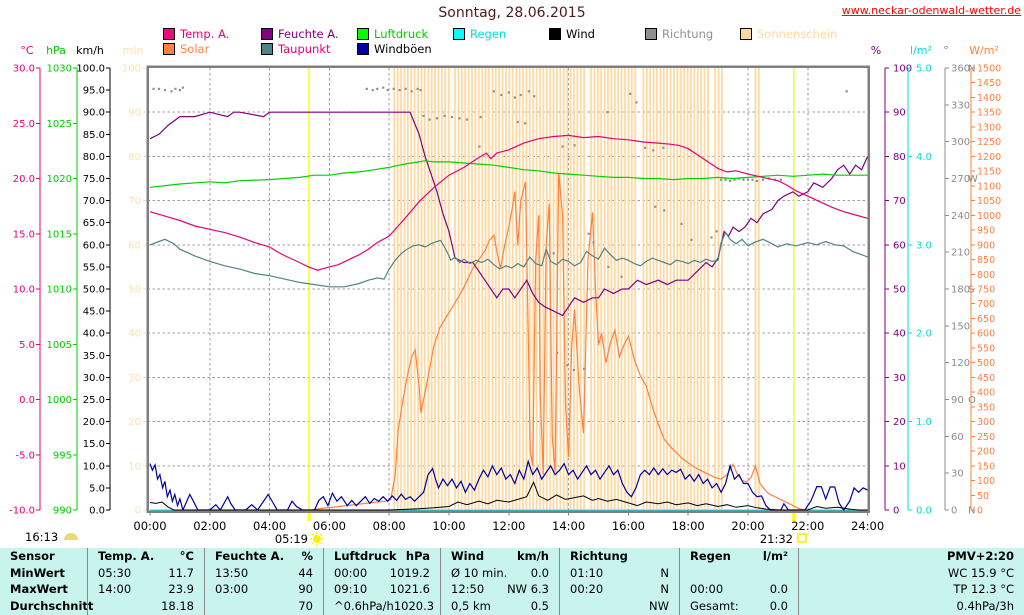  I want to click on legend-item-luftdruck: Luftdruck, so click(392, 34).